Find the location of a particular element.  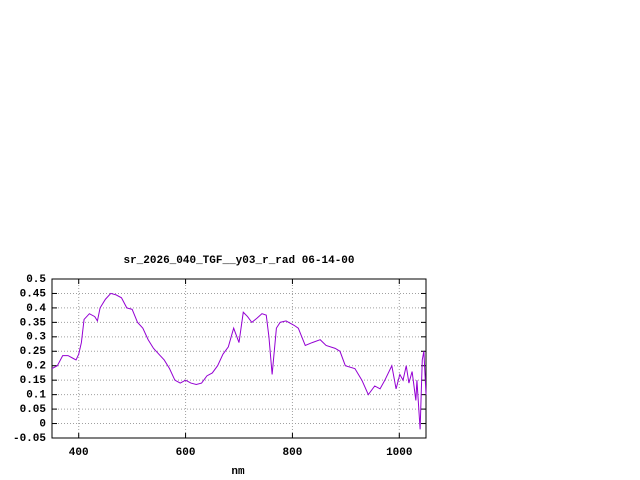

x-tick-label: 1000 is located at coordinates (399, 453).